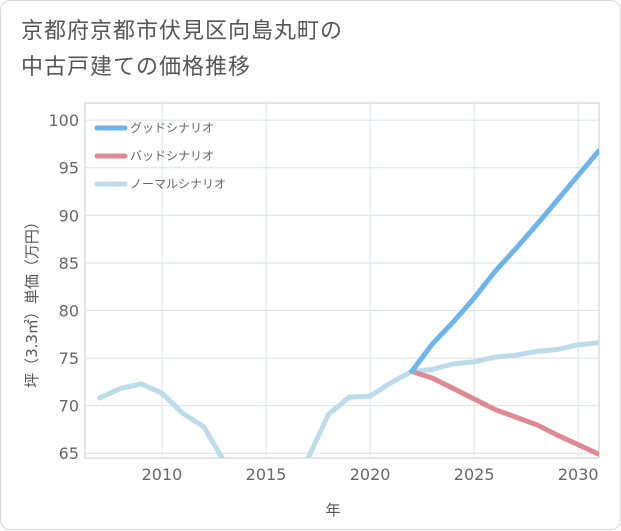 The image size is (621, 531). What do you see at coordinates (301, 50) in the screenshot?
I see `chart-title: 京都府京都市伏見区向島丸町の 中古戸建ての価格推移` at bounding box center [301, 50].